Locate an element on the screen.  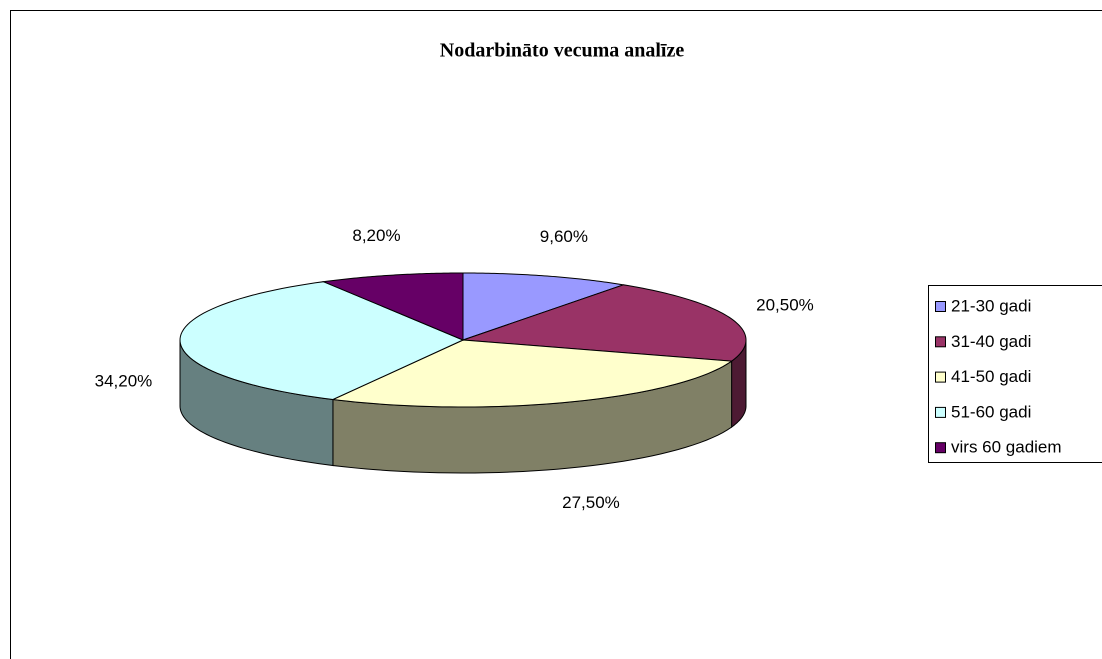
legend-label: 41-50 gadi is located at coordinates (991, 376).